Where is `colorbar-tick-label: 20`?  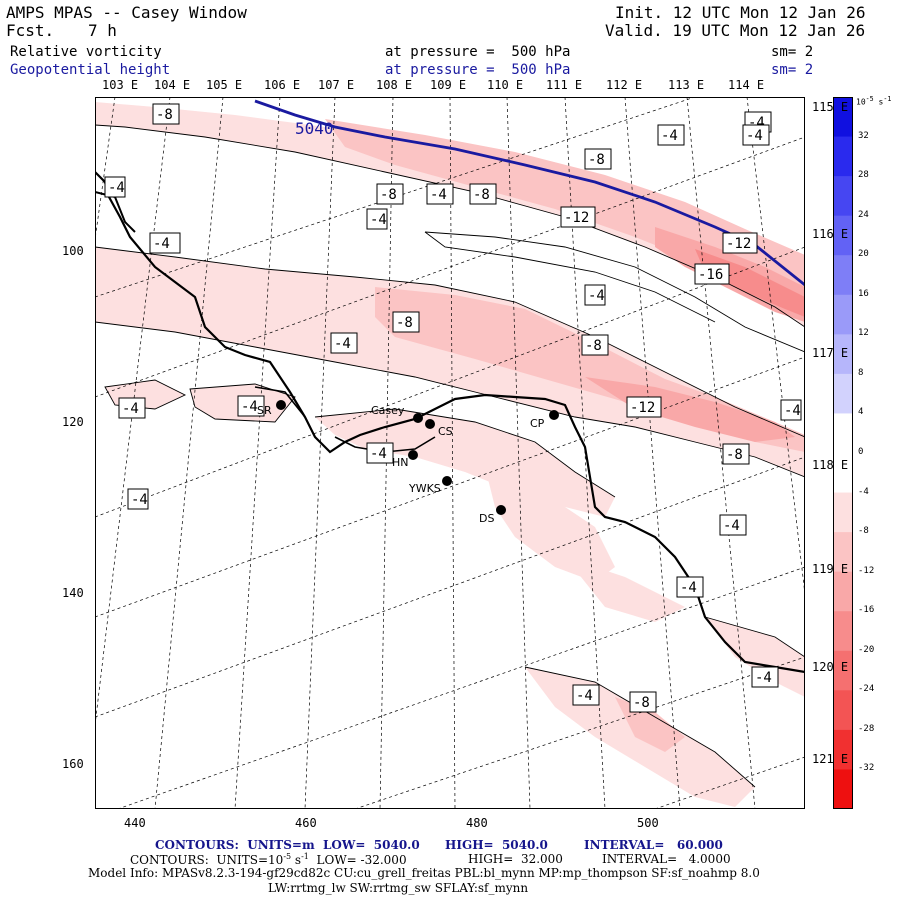
colorbar-tick-label: 20 is located at coordinates (863, 254).